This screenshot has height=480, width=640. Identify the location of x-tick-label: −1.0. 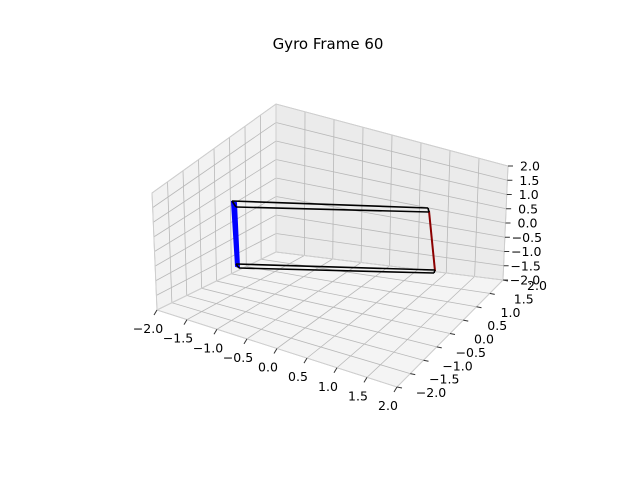
(208, 347).